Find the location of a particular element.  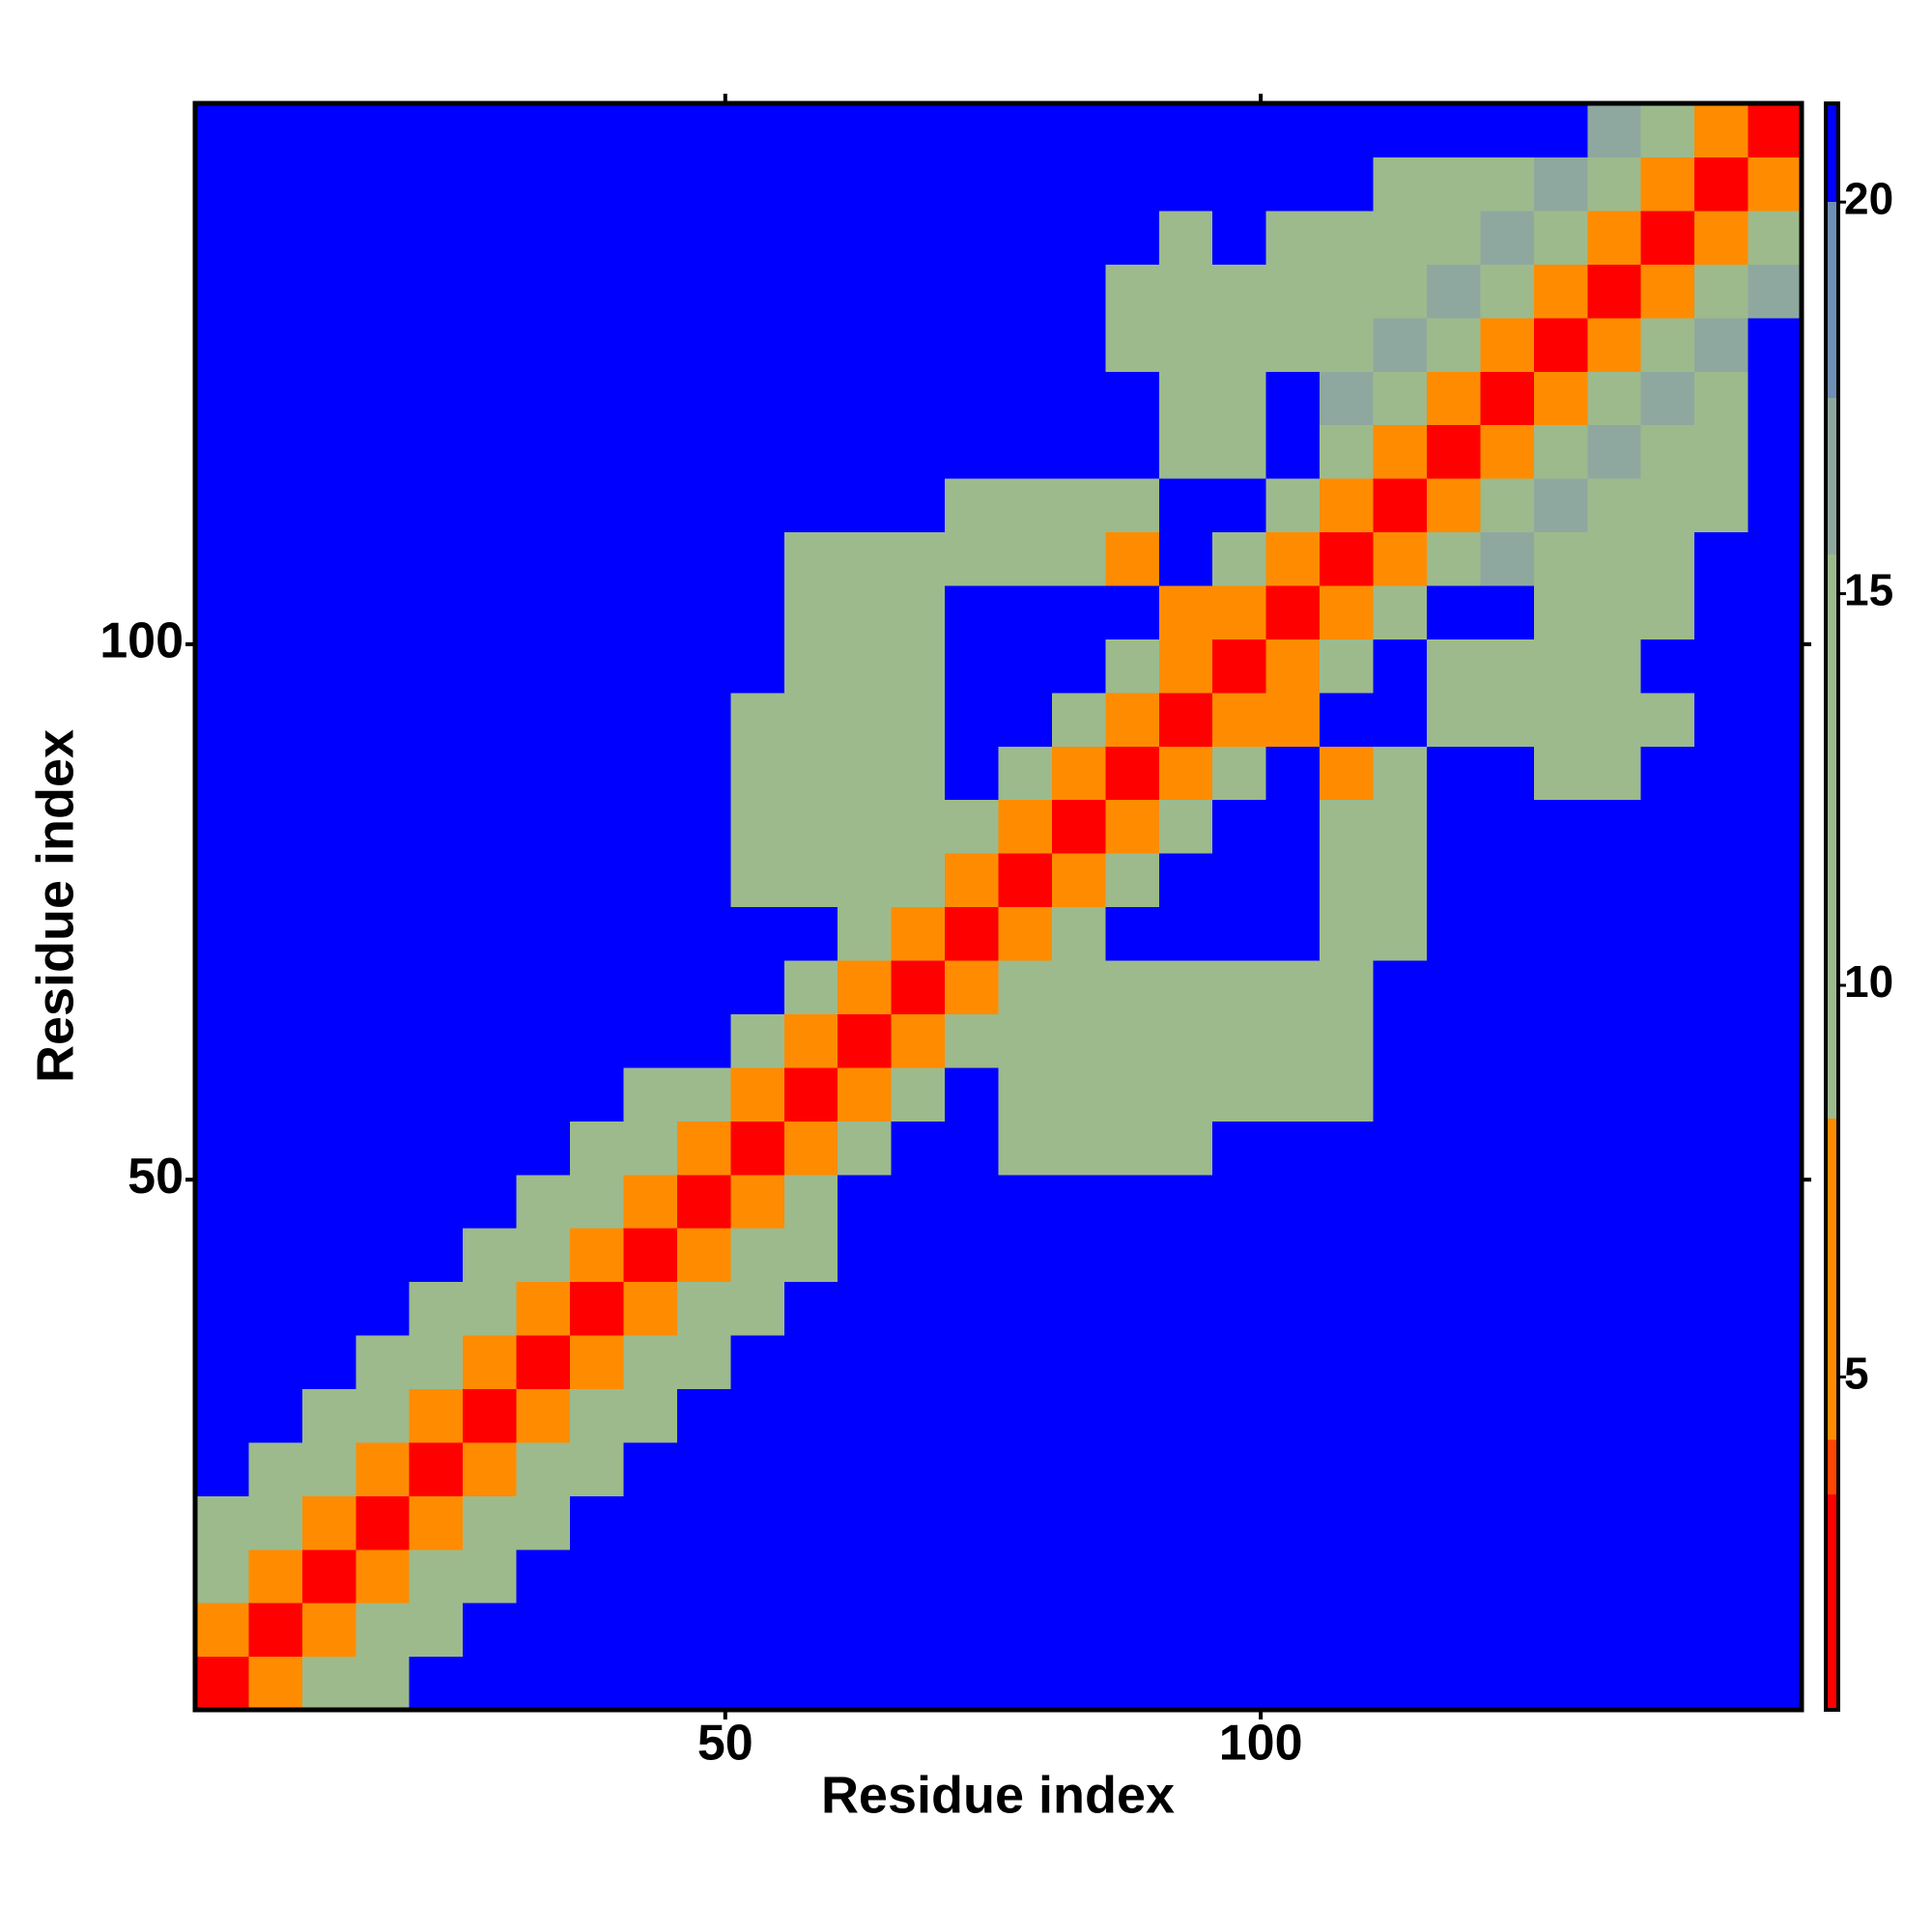

y-axis-title: Residue index is located at coordinates (55, 906).